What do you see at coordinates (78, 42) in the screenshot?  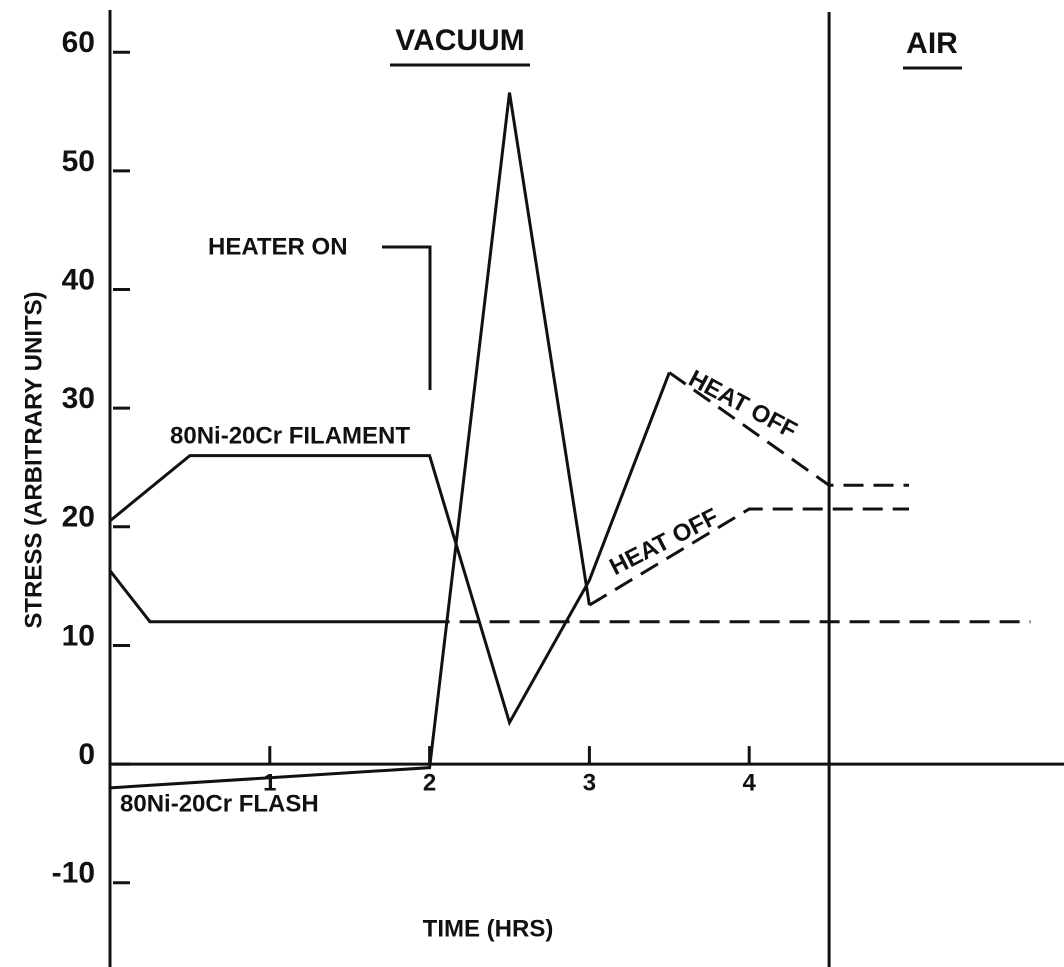 I see `y-tick-label: 60` at bounding box center [78, 42].